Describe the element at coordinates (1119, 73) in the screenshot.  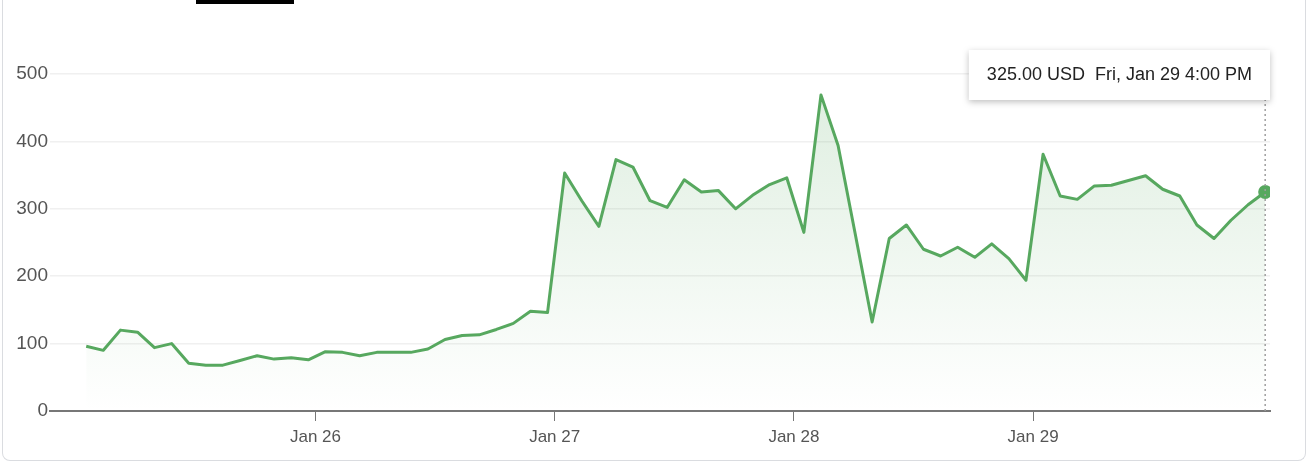
I see `annotation: 325.00 USD Fri, Jan 29 4:00 PM` at that location.